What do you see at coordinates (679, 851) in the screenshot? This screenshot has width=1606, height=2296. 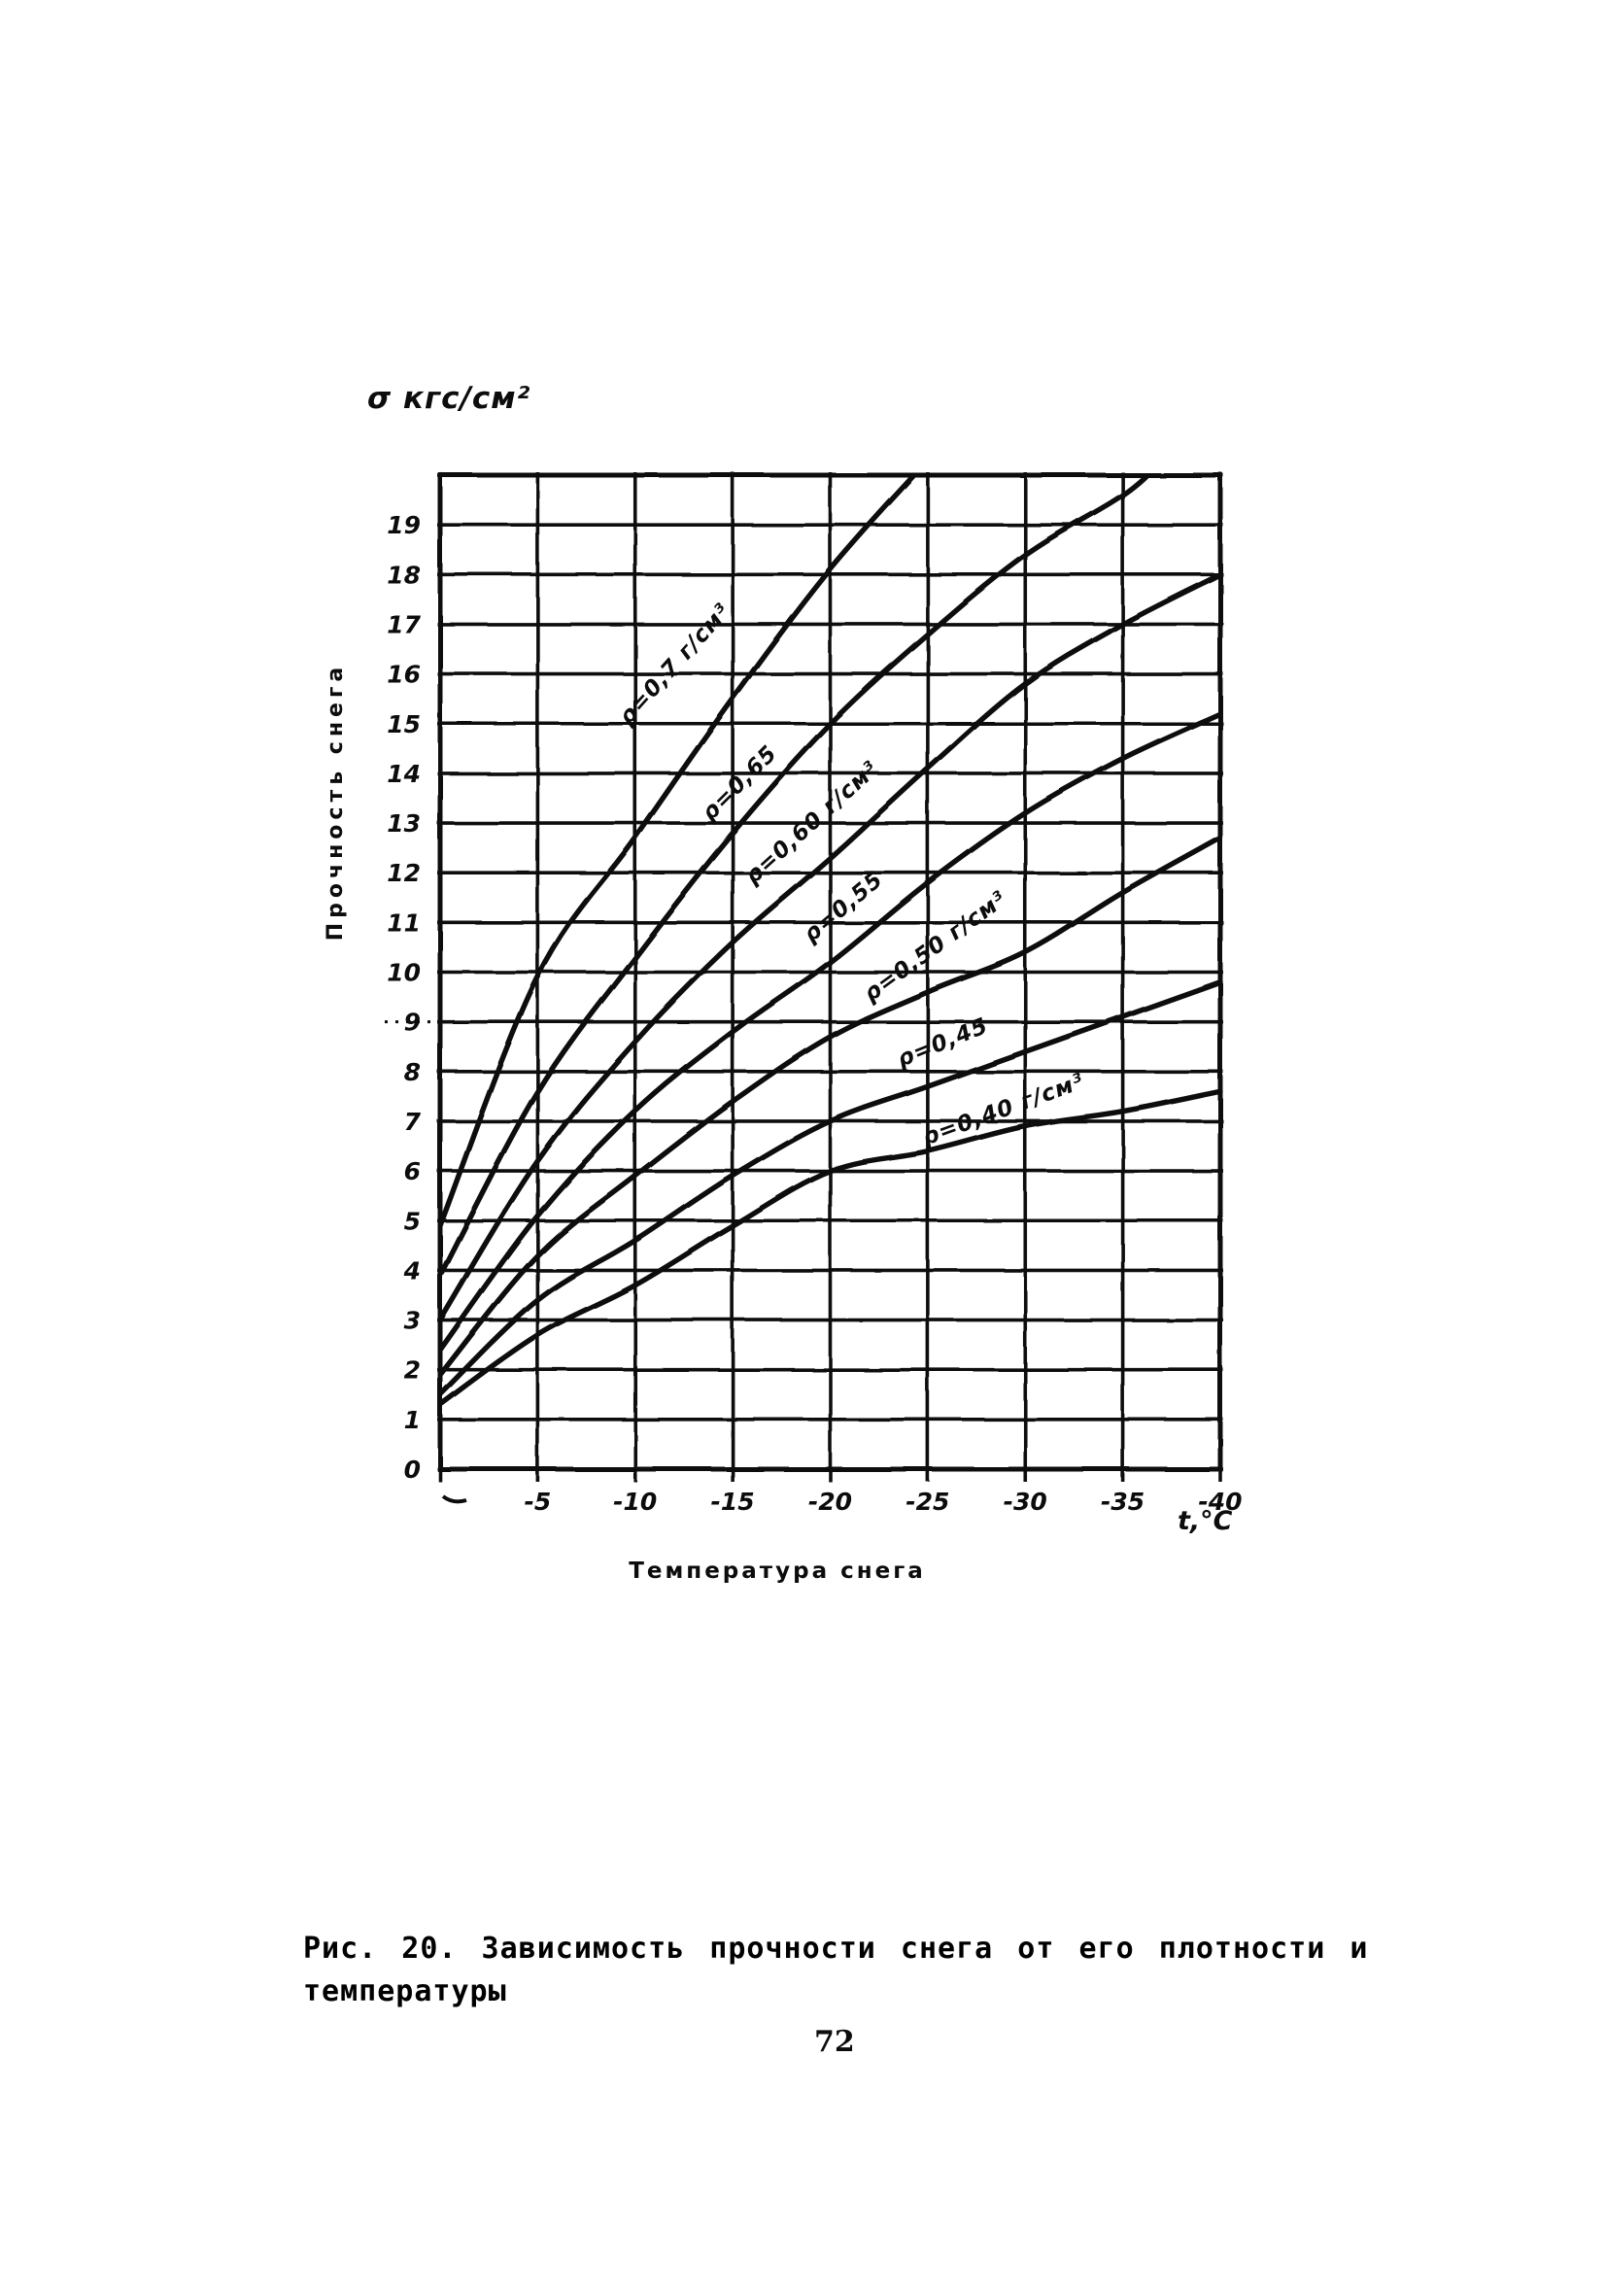 I see `curve-density-0.7` at bounding box center [679, 851].